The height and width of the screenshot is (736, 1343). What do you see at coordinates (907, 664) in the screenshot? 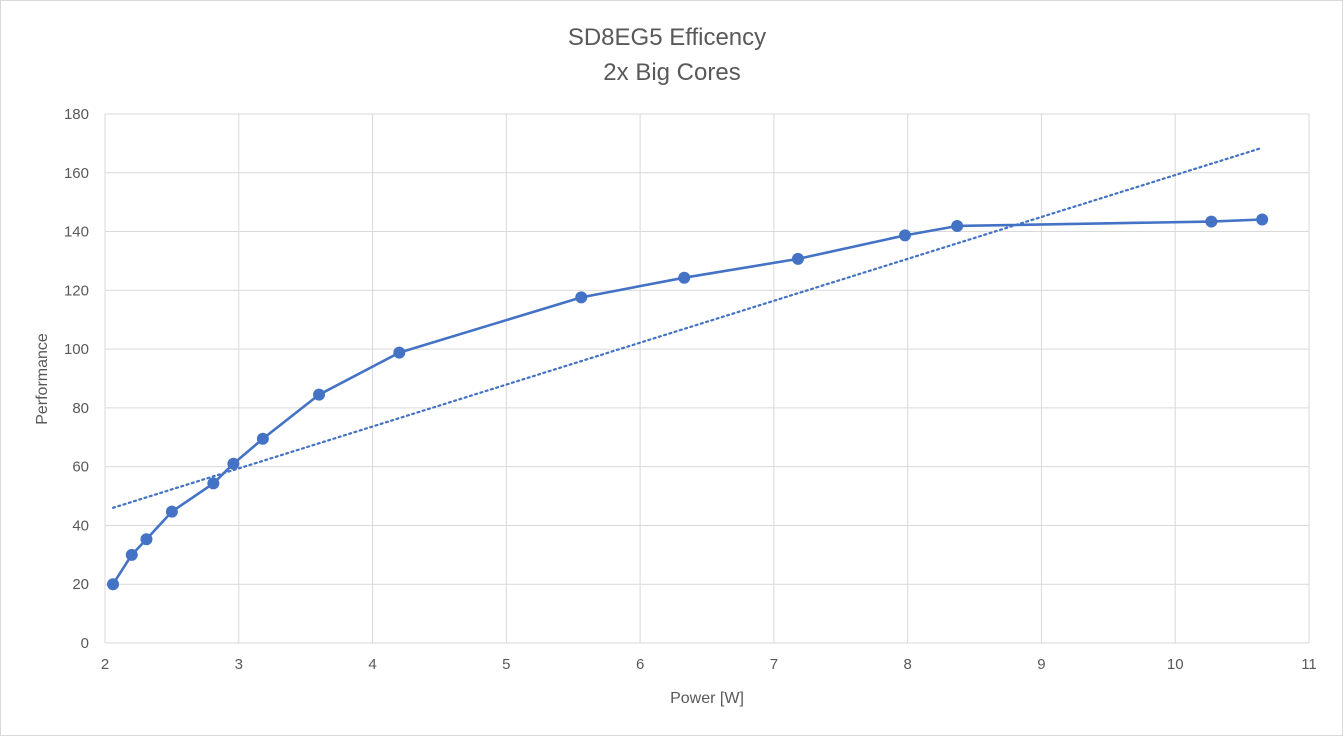
I see `x-tick-label: 8` at bounding box center [907, 664].